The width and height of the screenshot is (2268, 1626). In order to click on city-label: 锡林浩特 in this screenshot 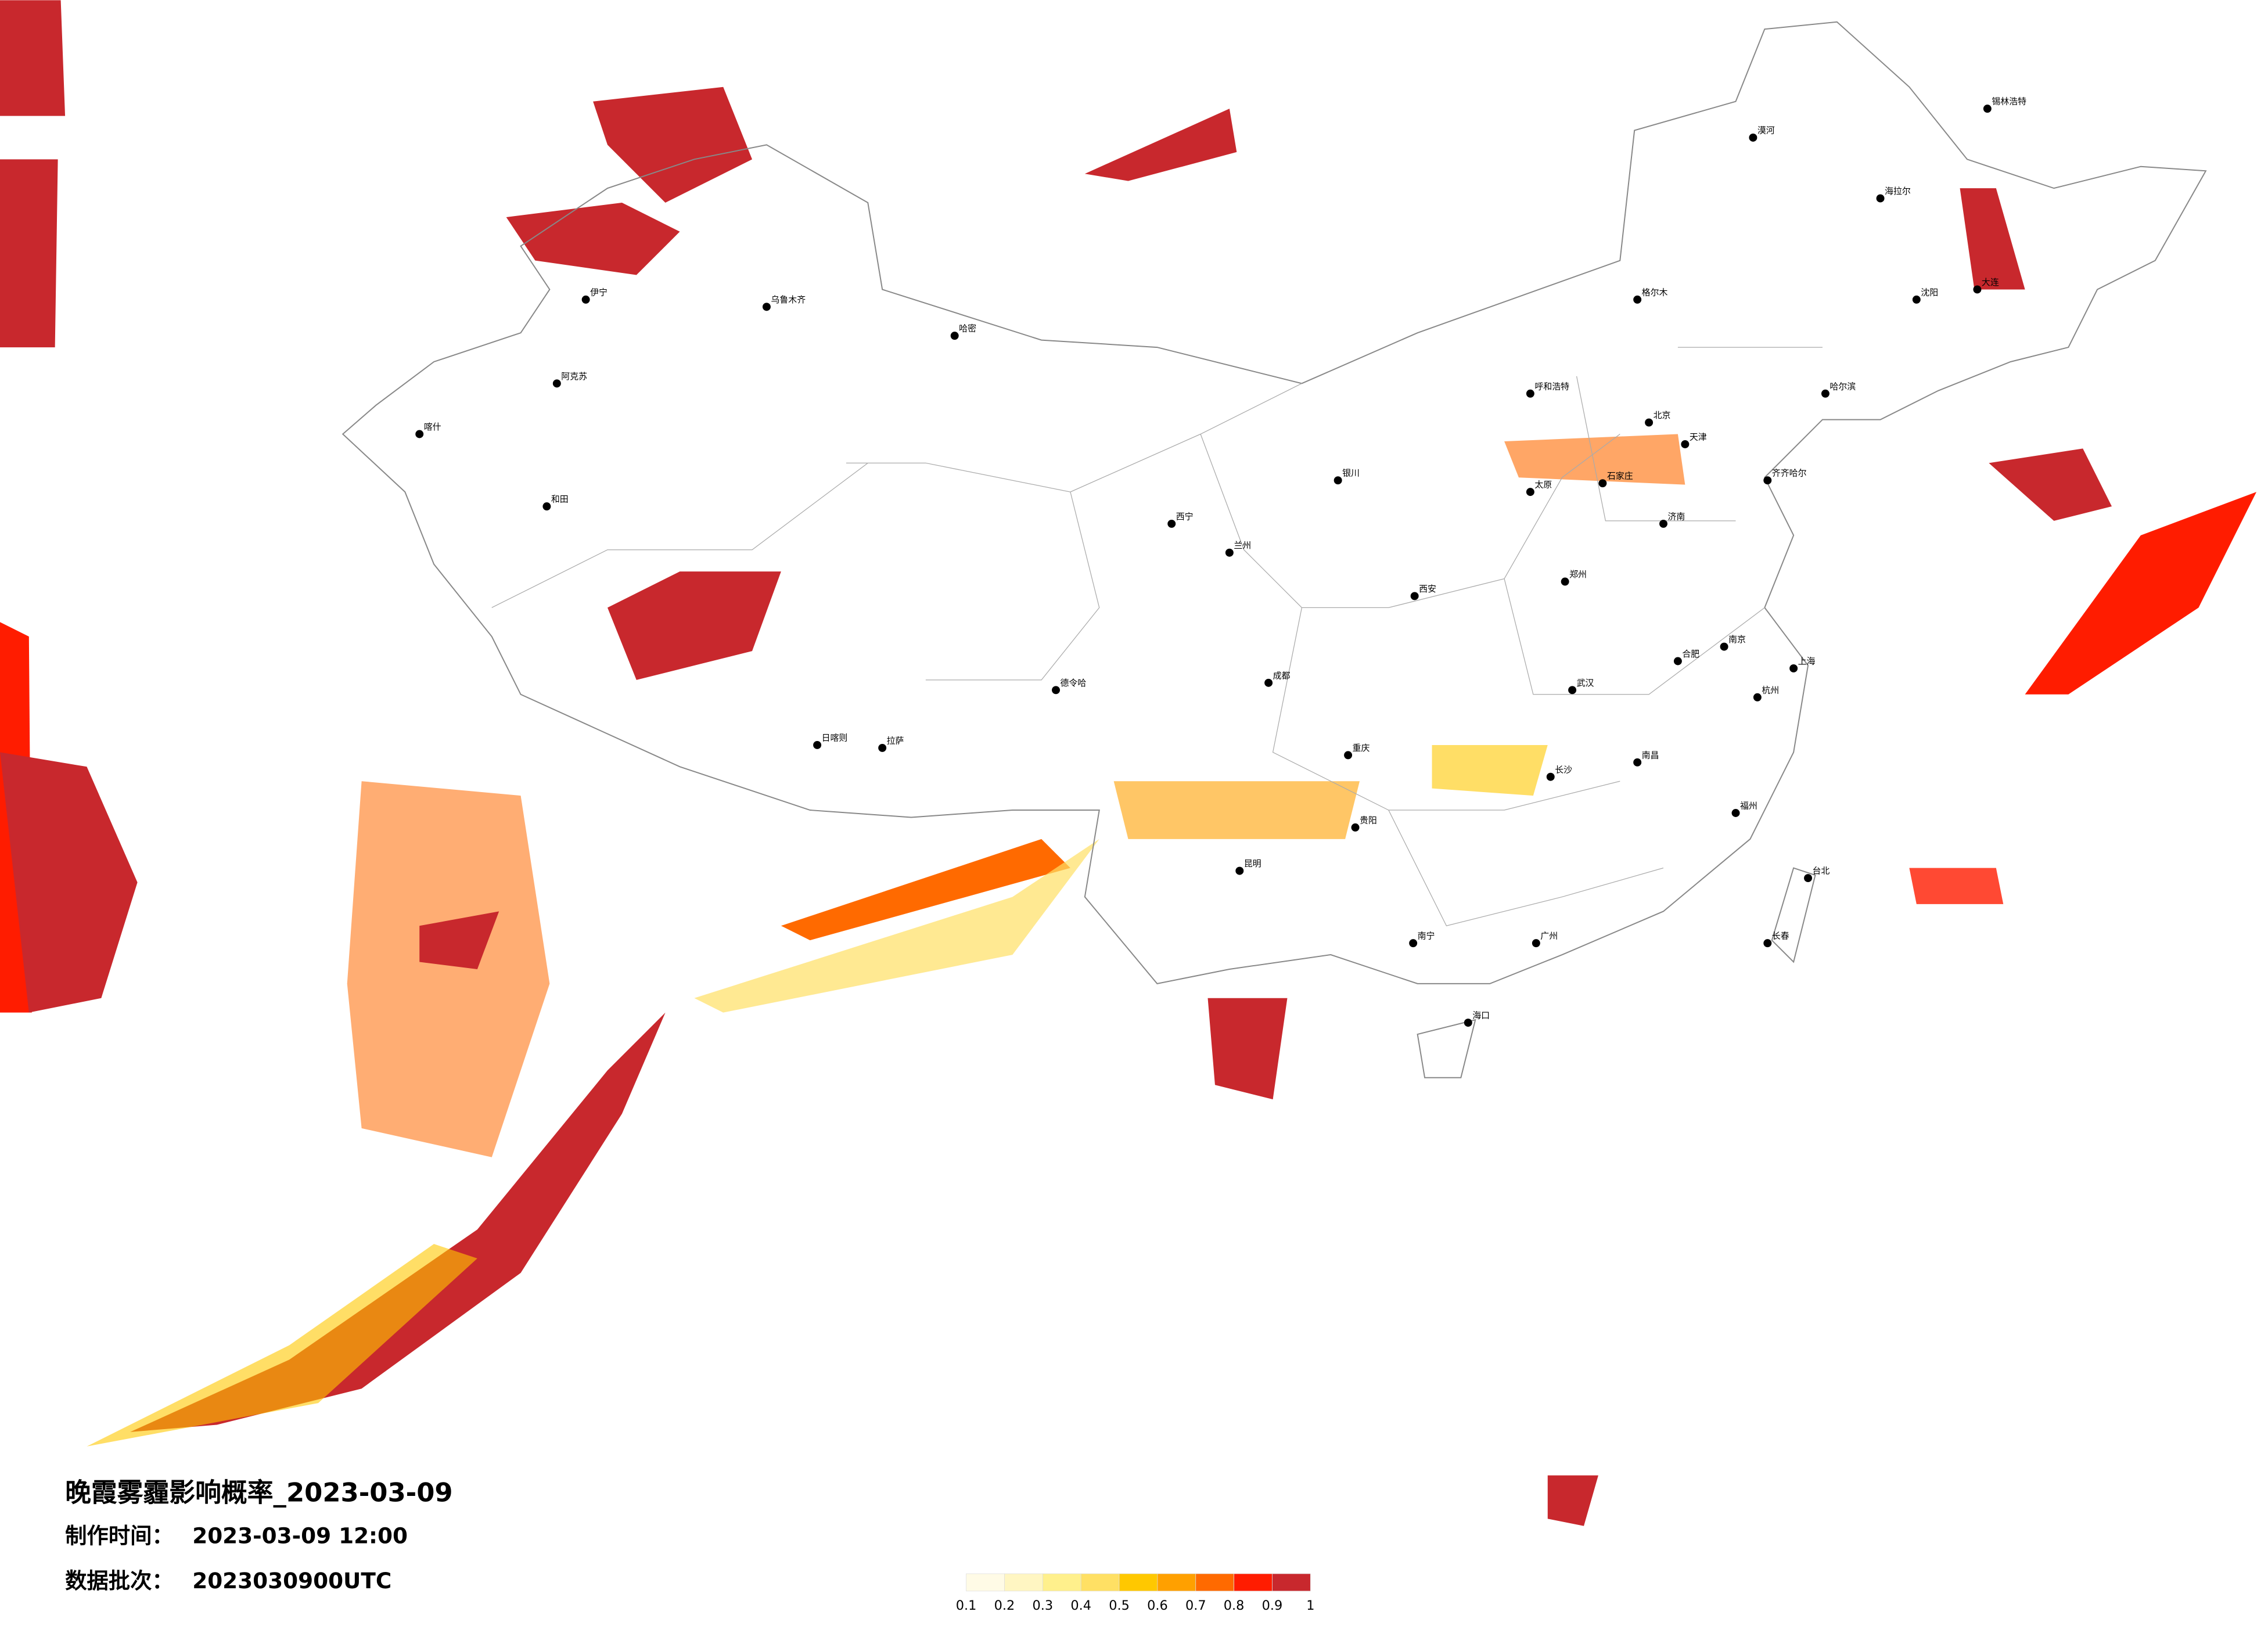, I will do `click(2009, 102)`.